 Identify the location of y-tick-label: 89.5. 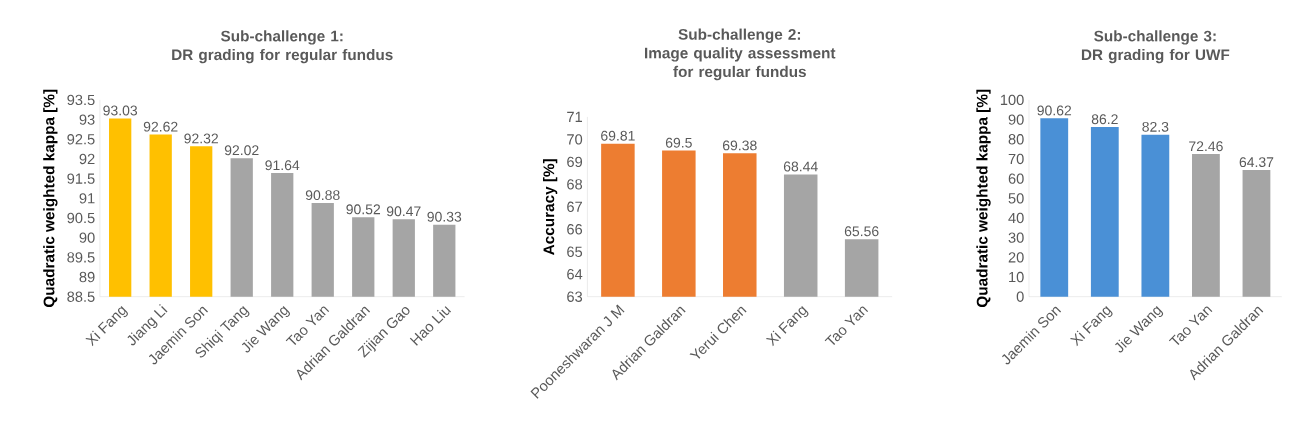
(81, 257).